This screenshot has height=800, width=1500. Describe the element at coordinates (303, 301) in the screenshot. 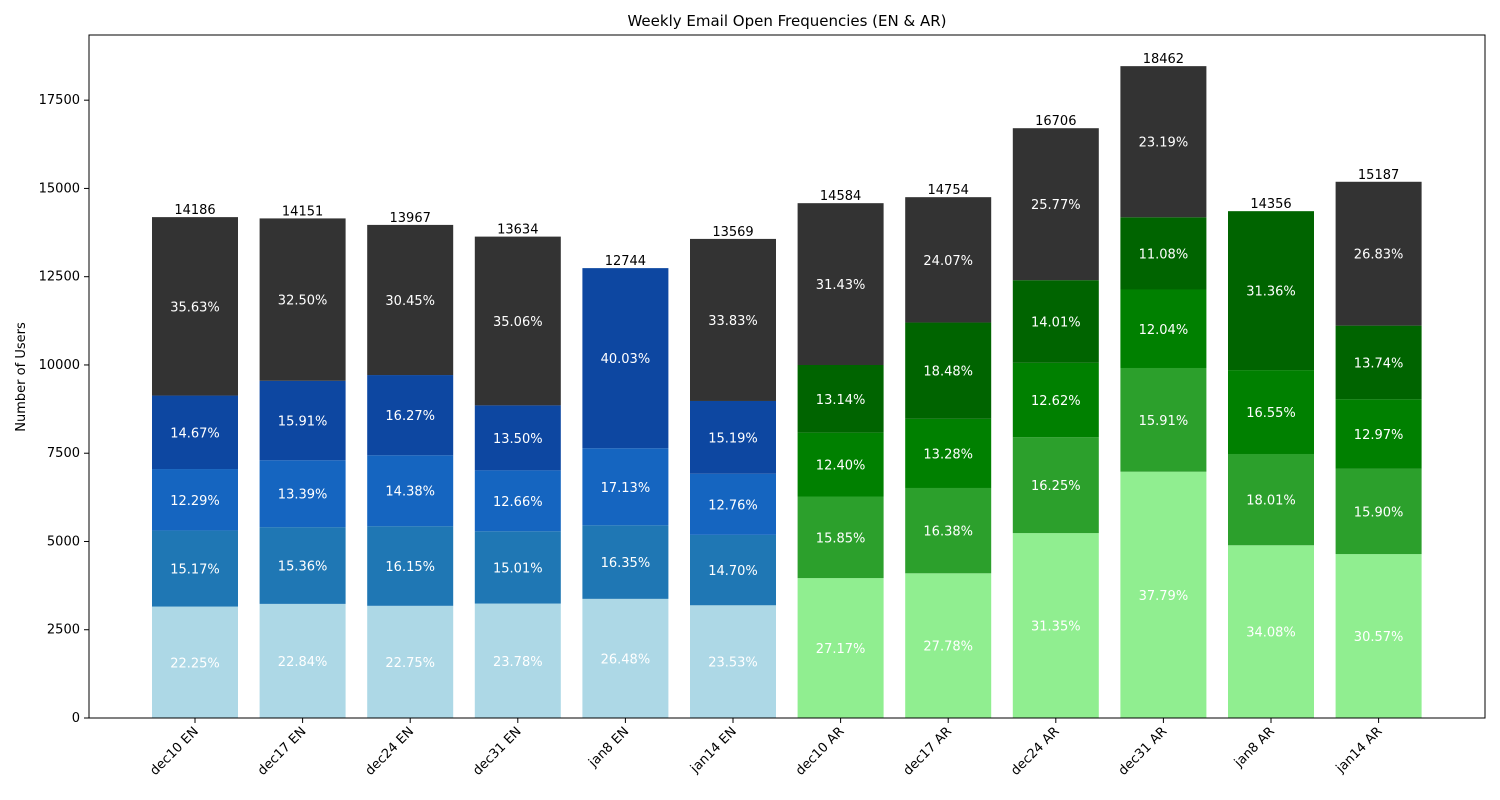

I see `segment-percent-label: 32.50%` at that location.